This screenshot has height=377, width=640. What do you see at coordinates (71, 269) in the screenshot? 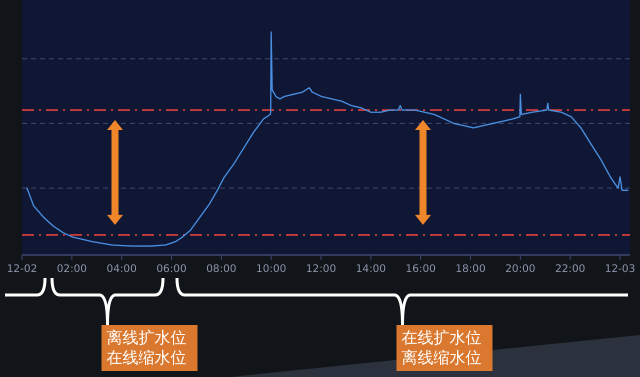
I see `x-tick-label: 02:00` at bounding box center [71, 269].